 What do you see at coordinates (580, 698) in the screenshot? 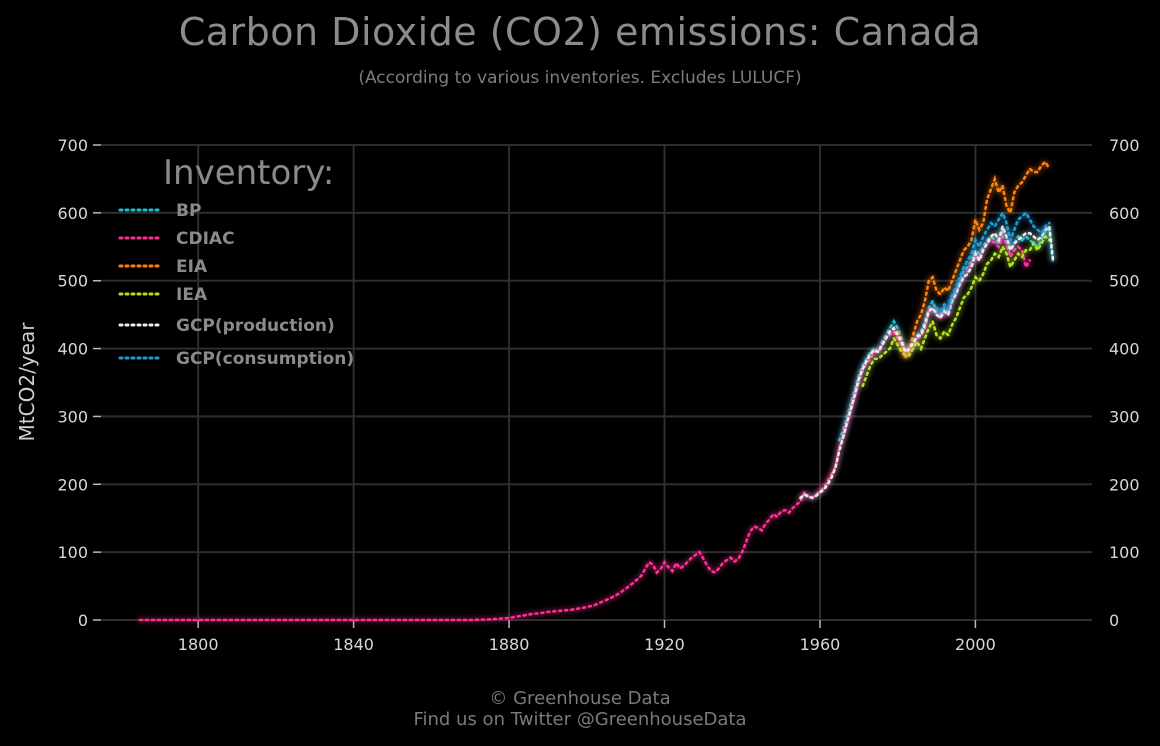
I see `footer-credit: © Greenhouse Data` at bounding box center [580, 698].